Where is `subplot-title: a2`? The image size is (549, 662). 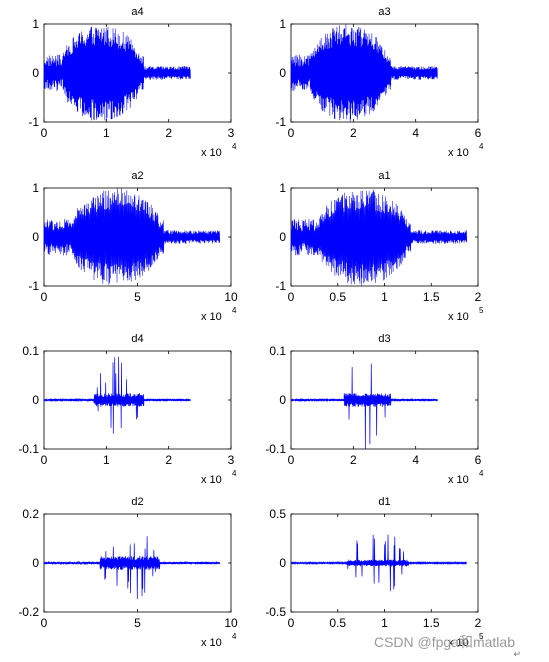 subplot-title: a2 is located at coordinates (137, 176).